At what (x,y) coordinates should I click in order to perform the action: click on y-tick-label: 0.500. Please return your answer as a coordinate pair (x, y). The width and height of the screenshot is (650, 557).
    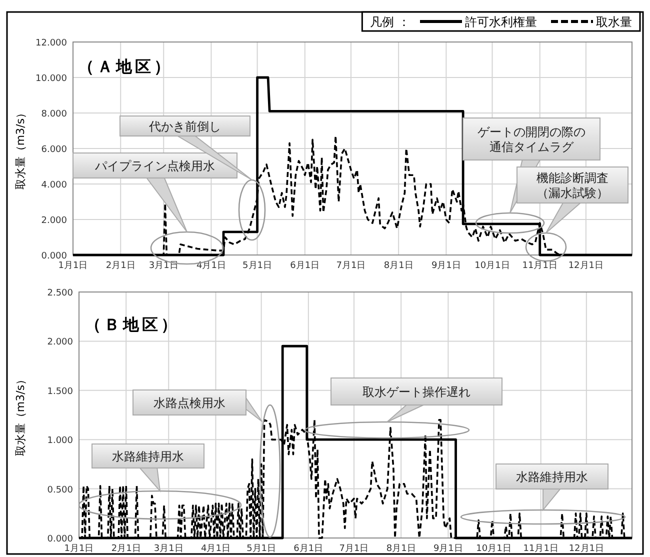
    Looking at the image, I should click on (60, 490).